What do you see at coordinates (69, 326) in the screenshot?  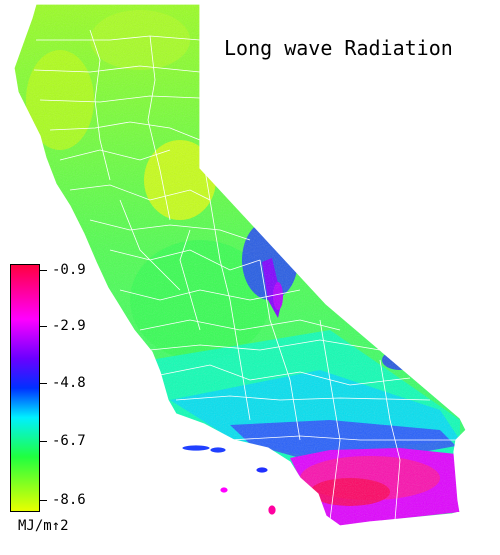 I see `legend-tick-label: -2.9` at bounding box center [69, 326].